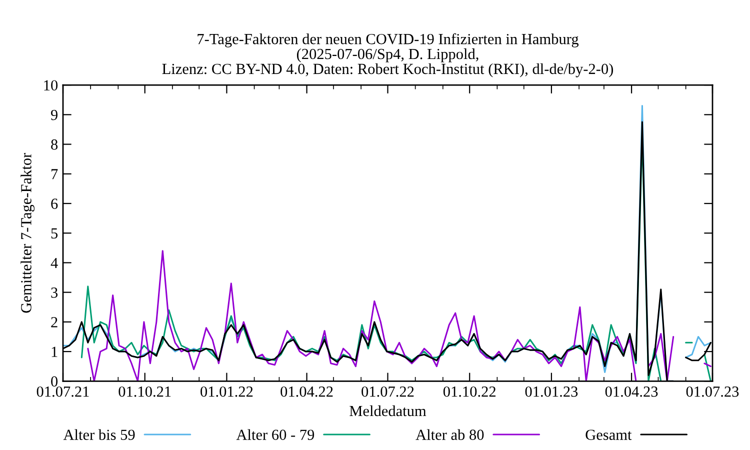  Describe the element at coordinates (54, 293) in the screenshot. I see `y-tick-label: 3` at that location.